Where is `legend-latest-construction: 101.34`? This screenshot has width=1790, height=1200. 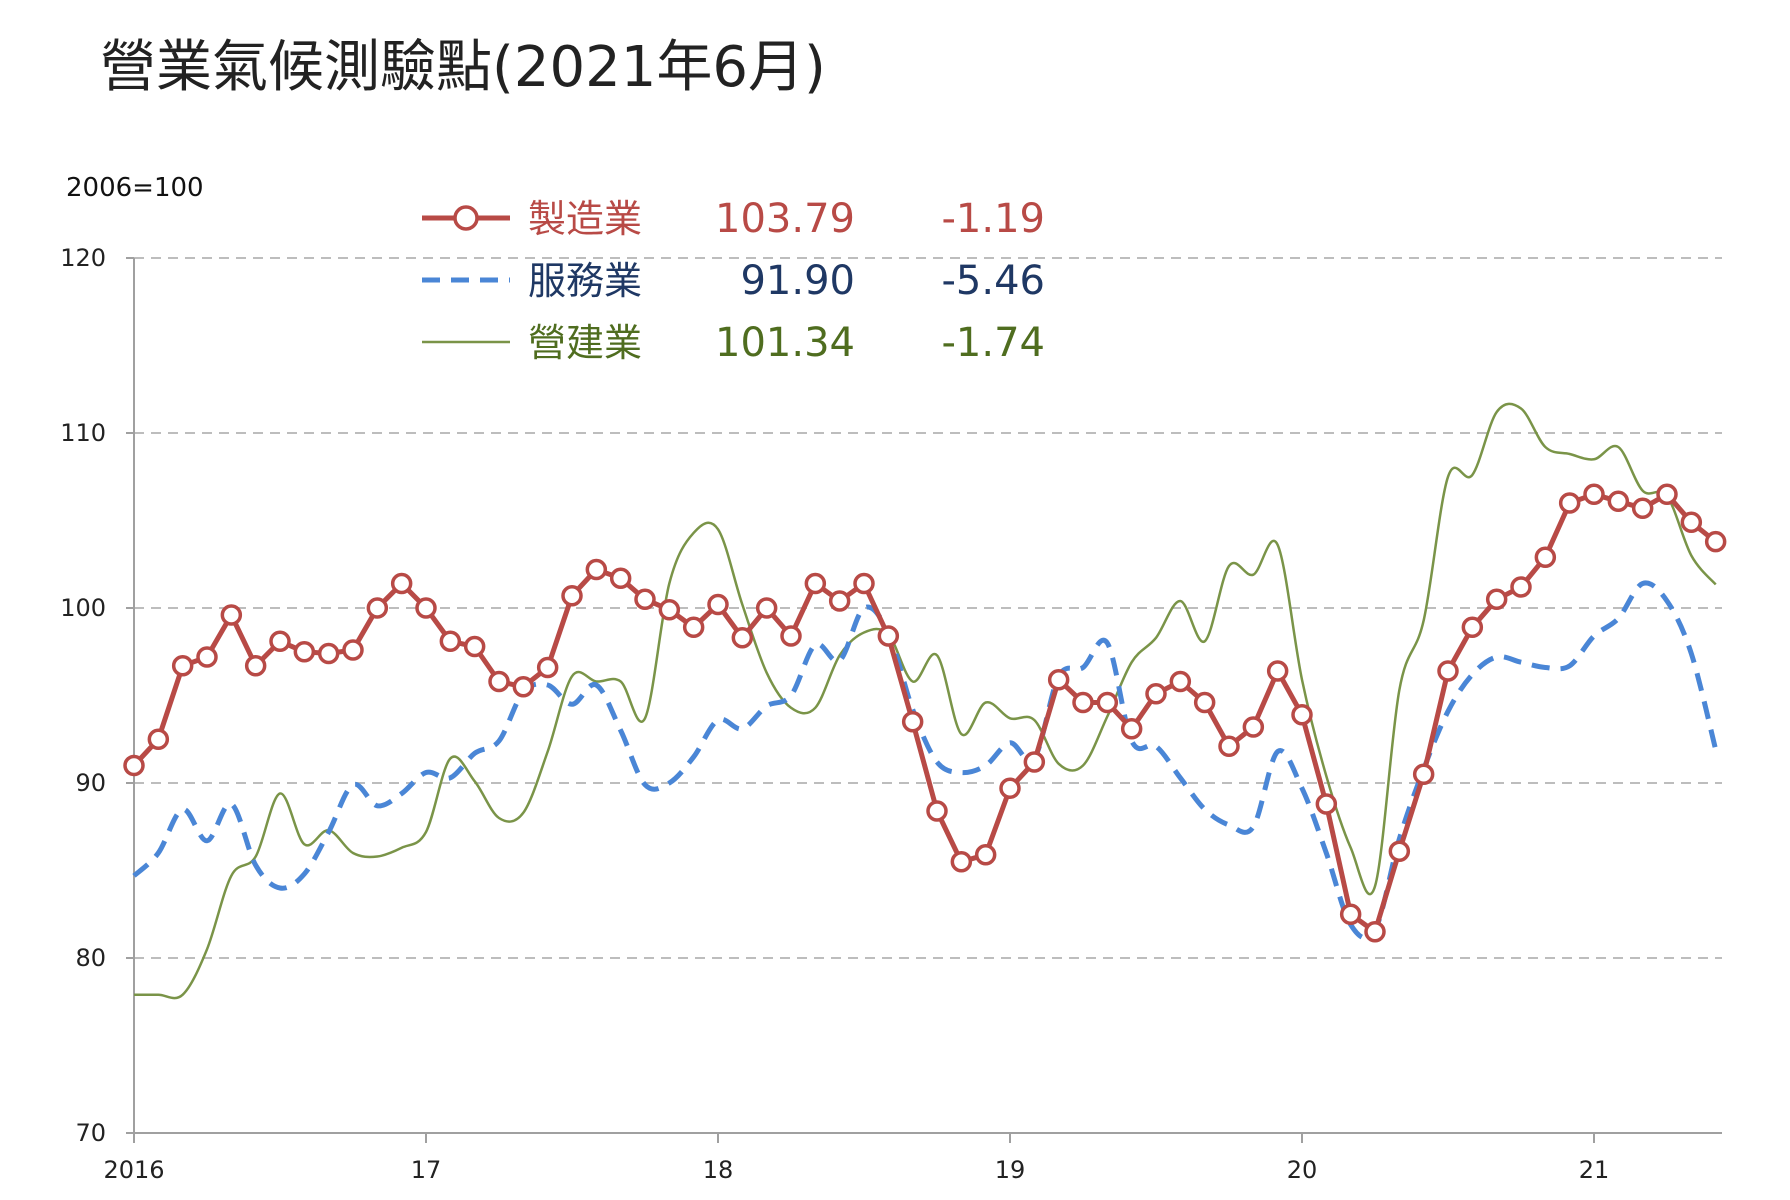
legend-latest-construction: 101.34 is located at coordinates (785, 343).